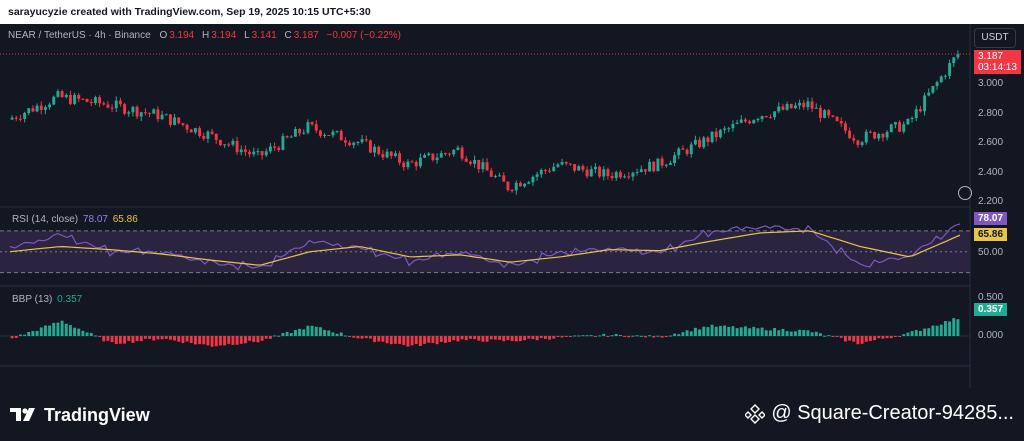 The height and width of the screenshot is (441, 1024). I want to click on bbp-legend: BBP (13) 0.357, so click(48, 299).